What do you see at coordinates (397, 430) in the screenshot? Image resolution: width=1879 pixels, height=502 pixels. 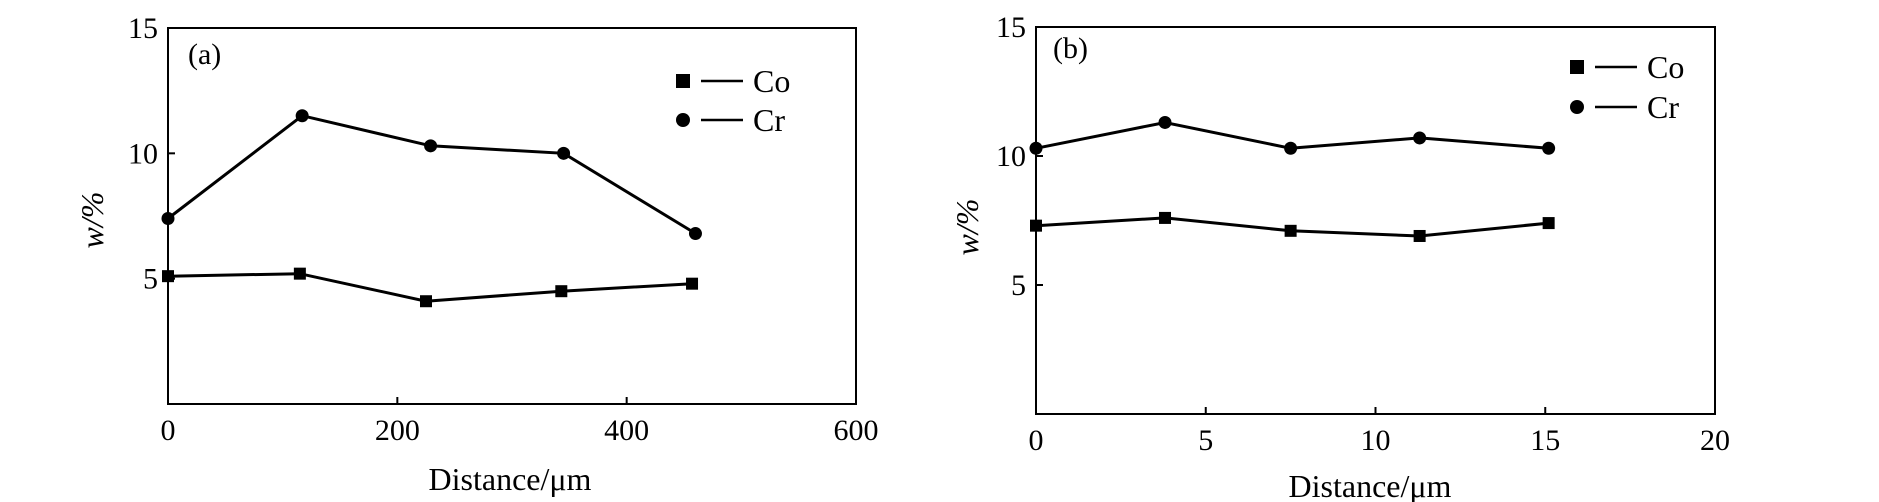 I see `x-tick-label: 200` at bounding box center [397, 430].